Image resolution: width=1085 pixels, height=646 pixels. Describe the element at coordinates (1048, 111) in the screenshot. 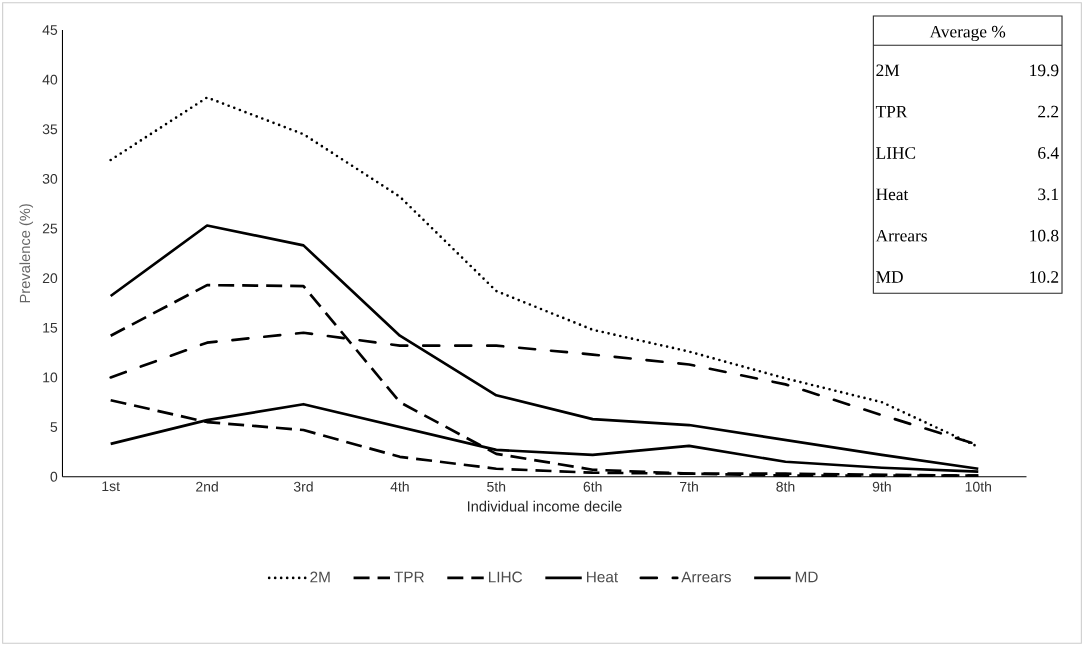

I see `text: 2.2` at that location.